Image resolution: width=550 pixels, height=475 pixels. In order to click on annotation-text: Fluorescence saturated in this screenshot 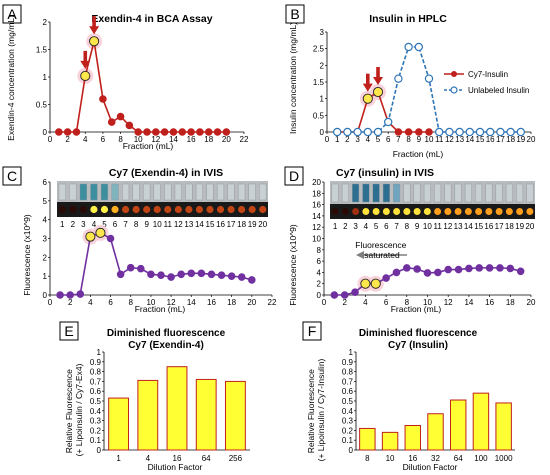, I will do `click(381, 250)`.